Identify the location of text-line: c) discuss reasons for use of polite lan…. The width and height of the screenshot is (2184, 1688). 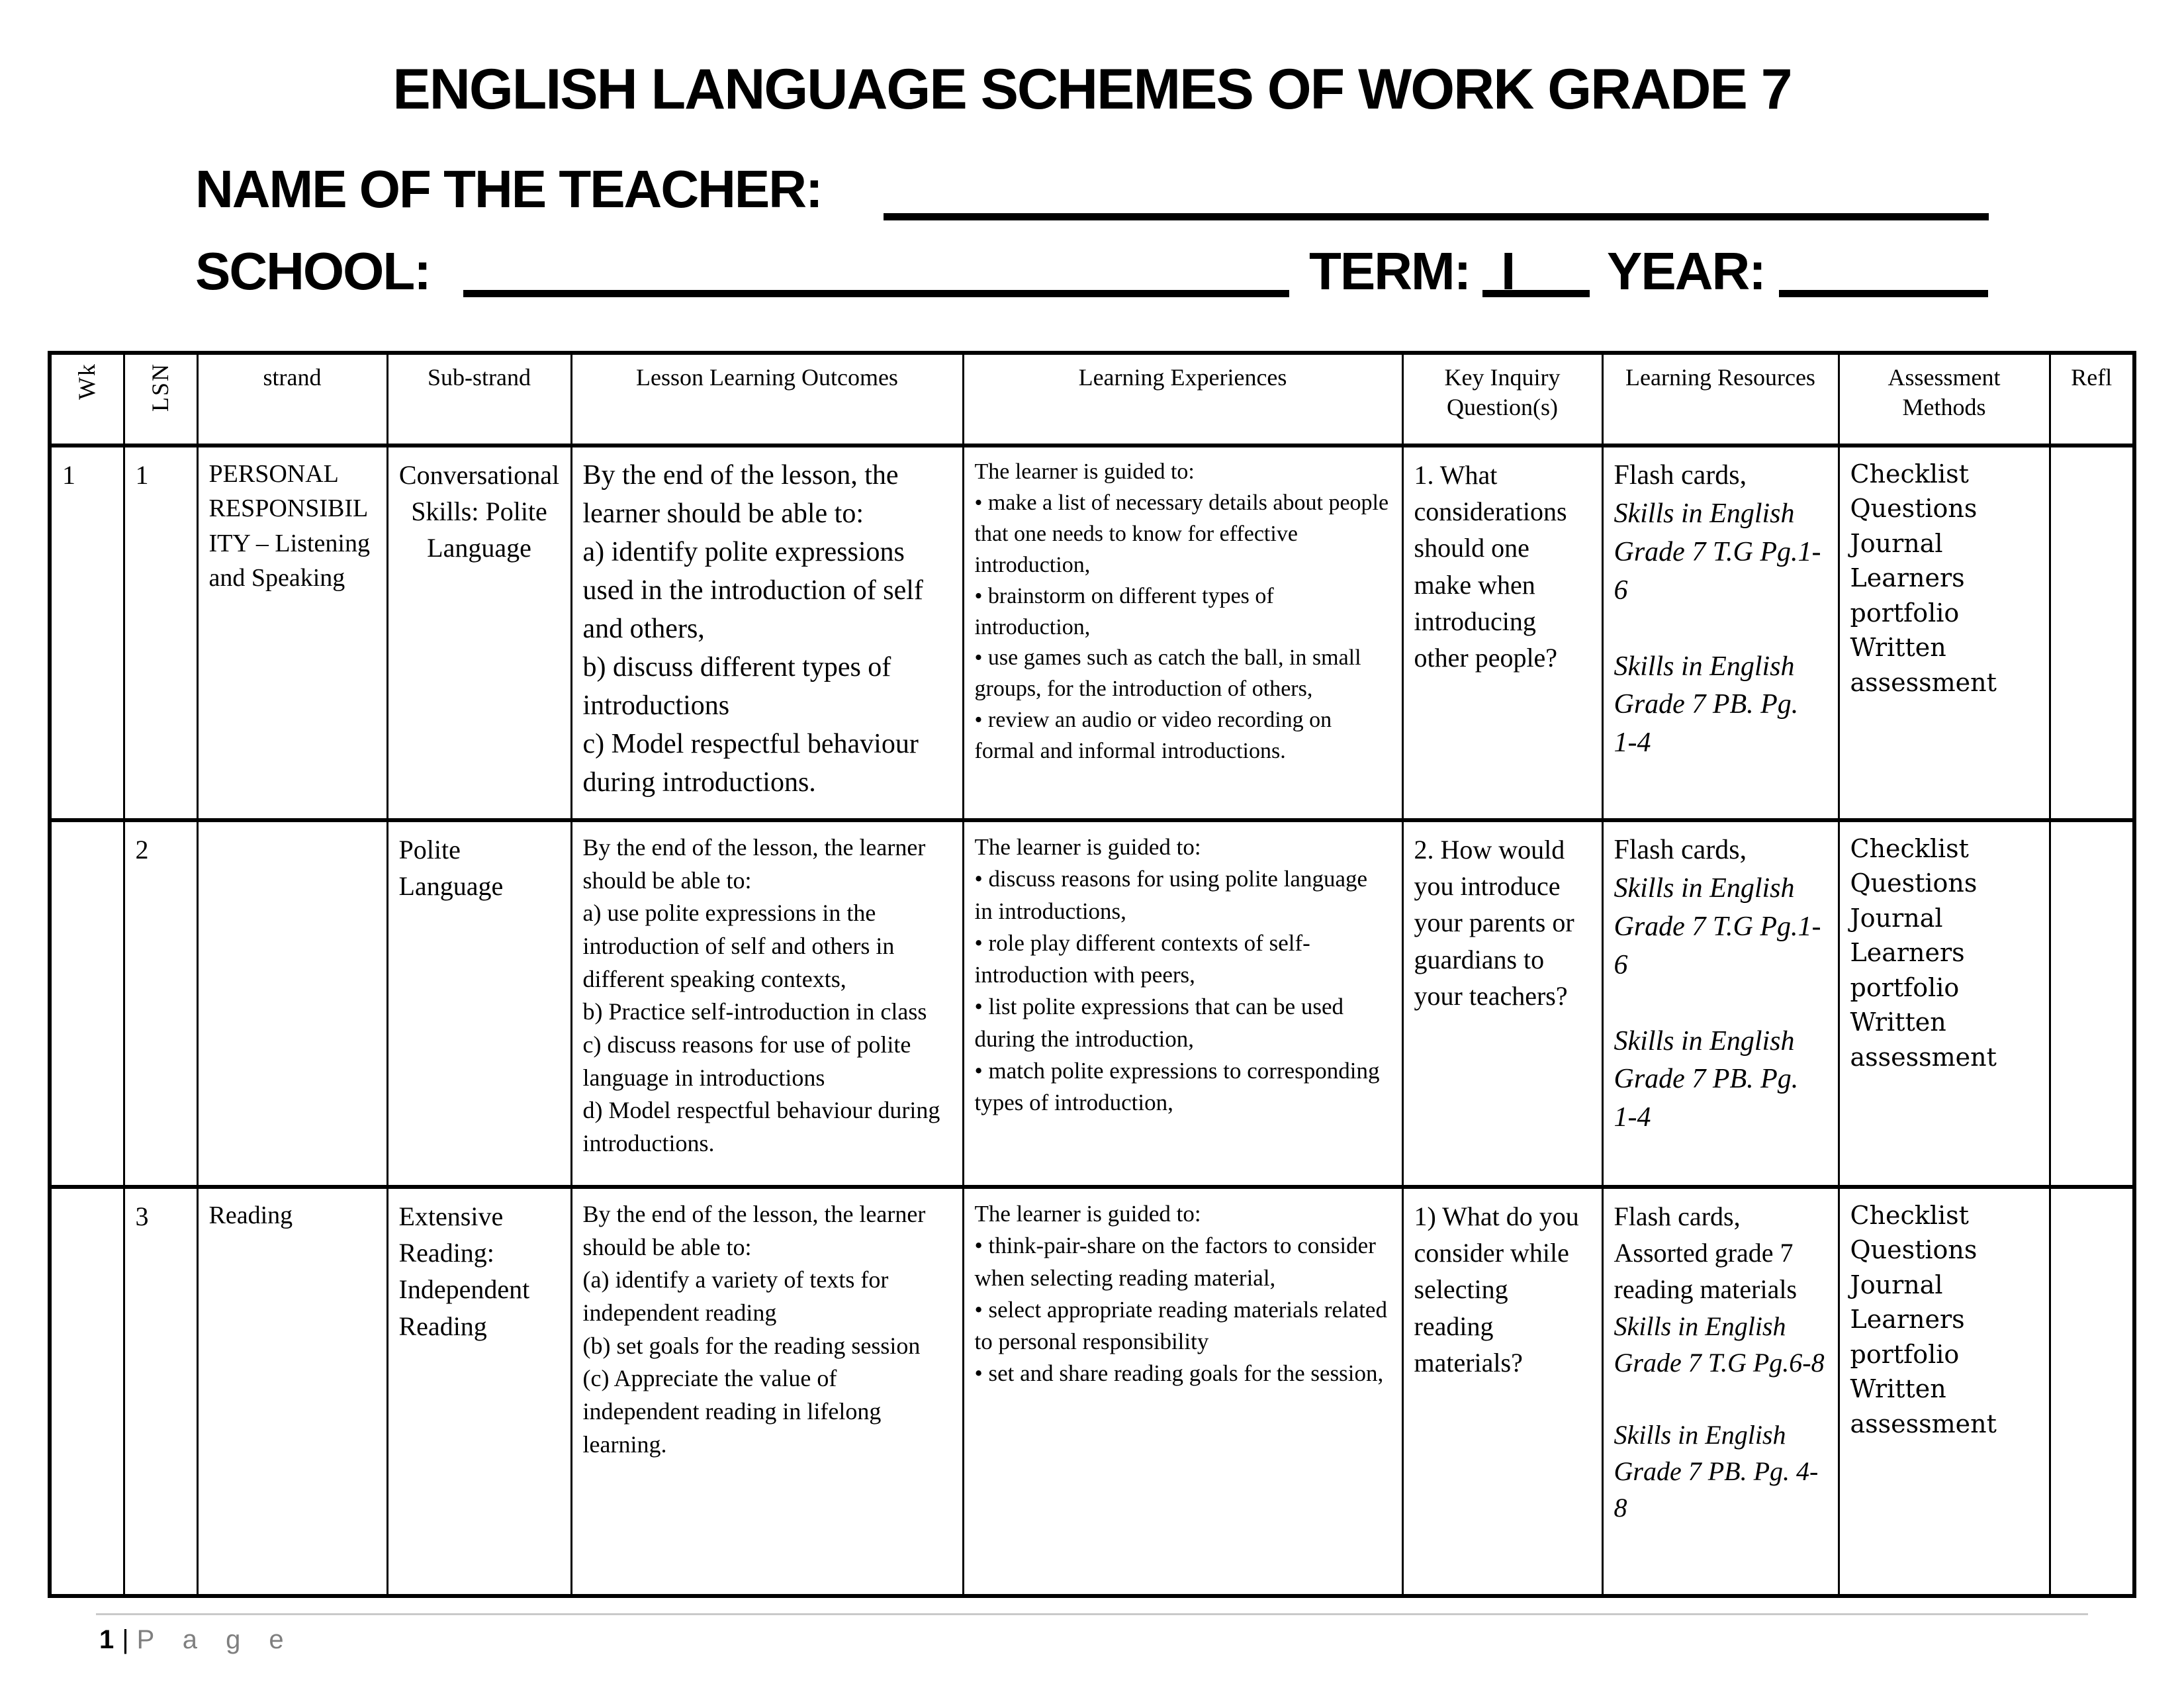
(746, 1061).